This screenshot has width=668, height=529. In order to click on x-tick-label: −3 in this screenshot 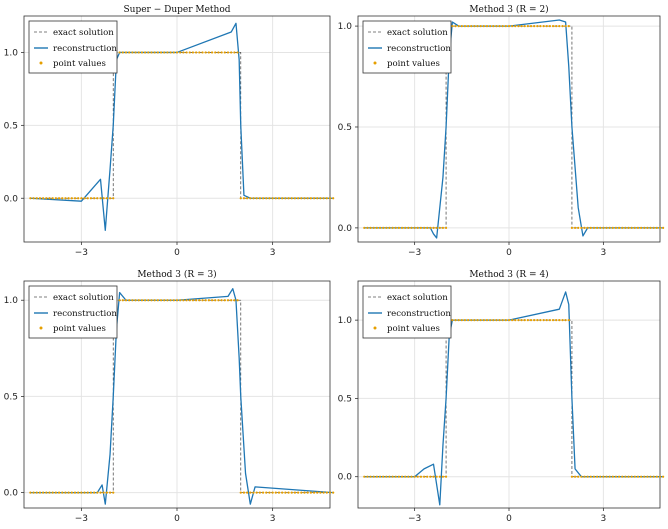, I will do `click(414, 519)`.